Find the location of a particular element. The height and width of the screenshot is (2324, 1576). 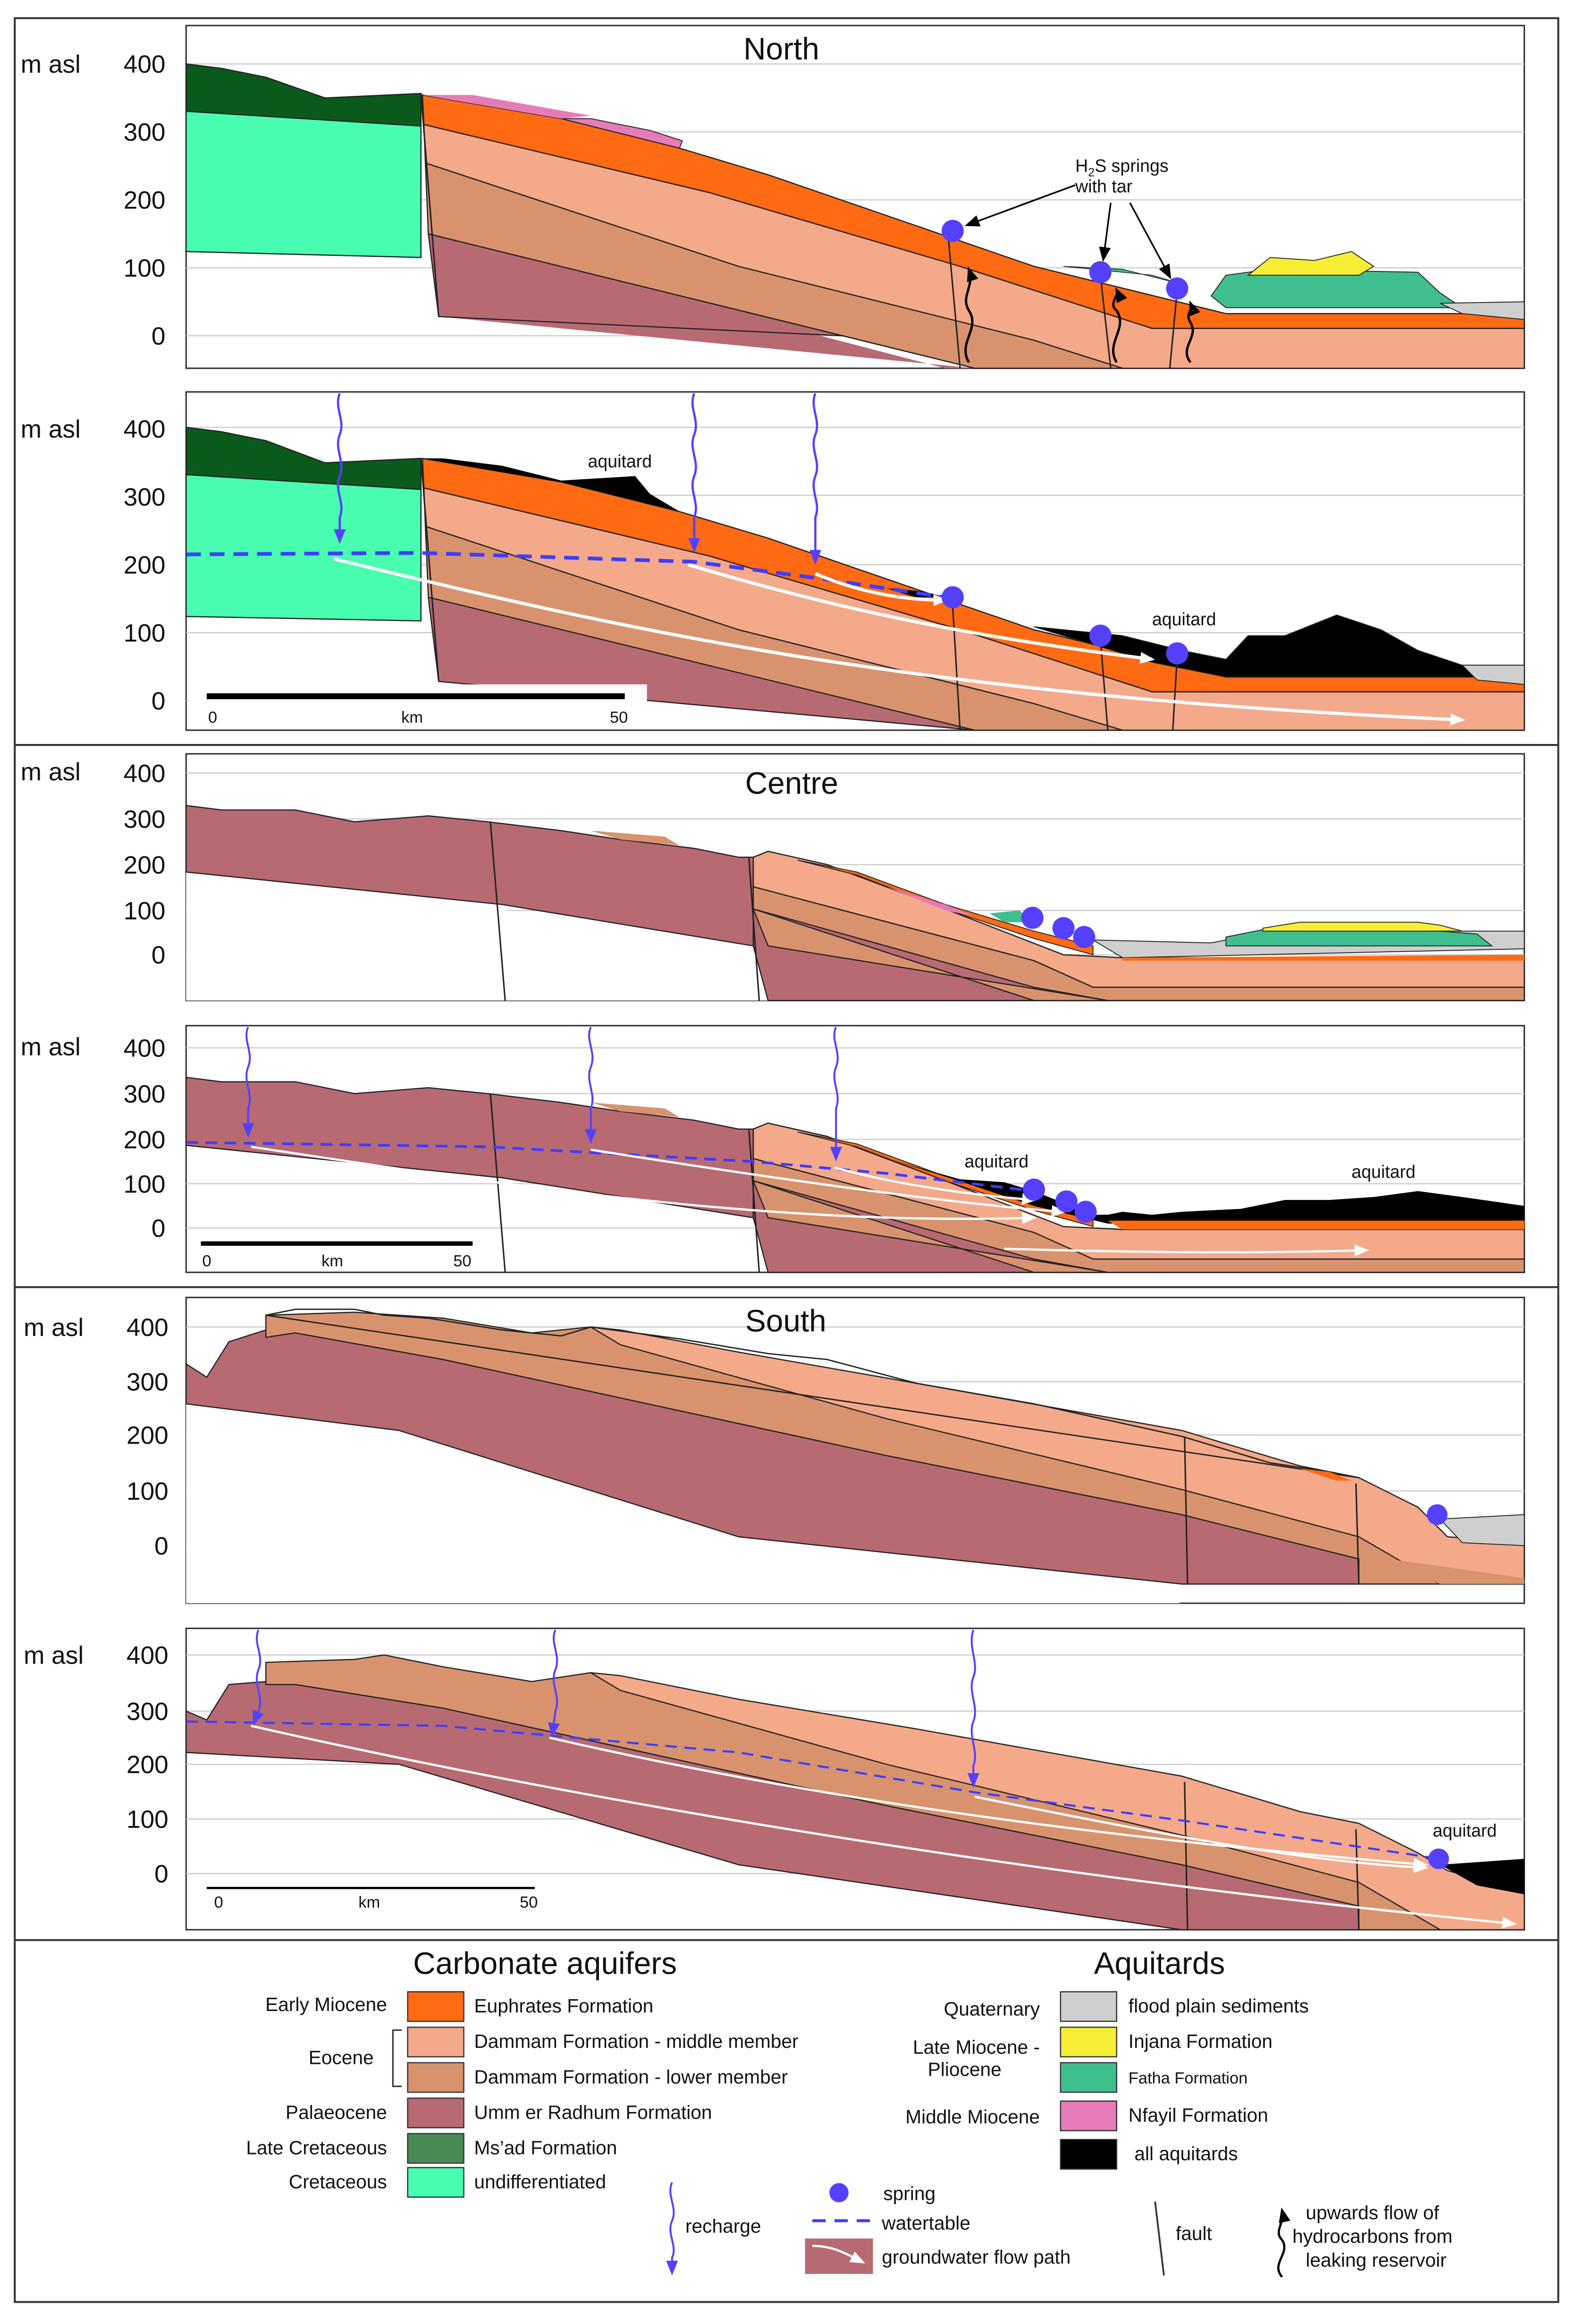

legend-swatch-fatha is located at coordinates (1089, 2077).